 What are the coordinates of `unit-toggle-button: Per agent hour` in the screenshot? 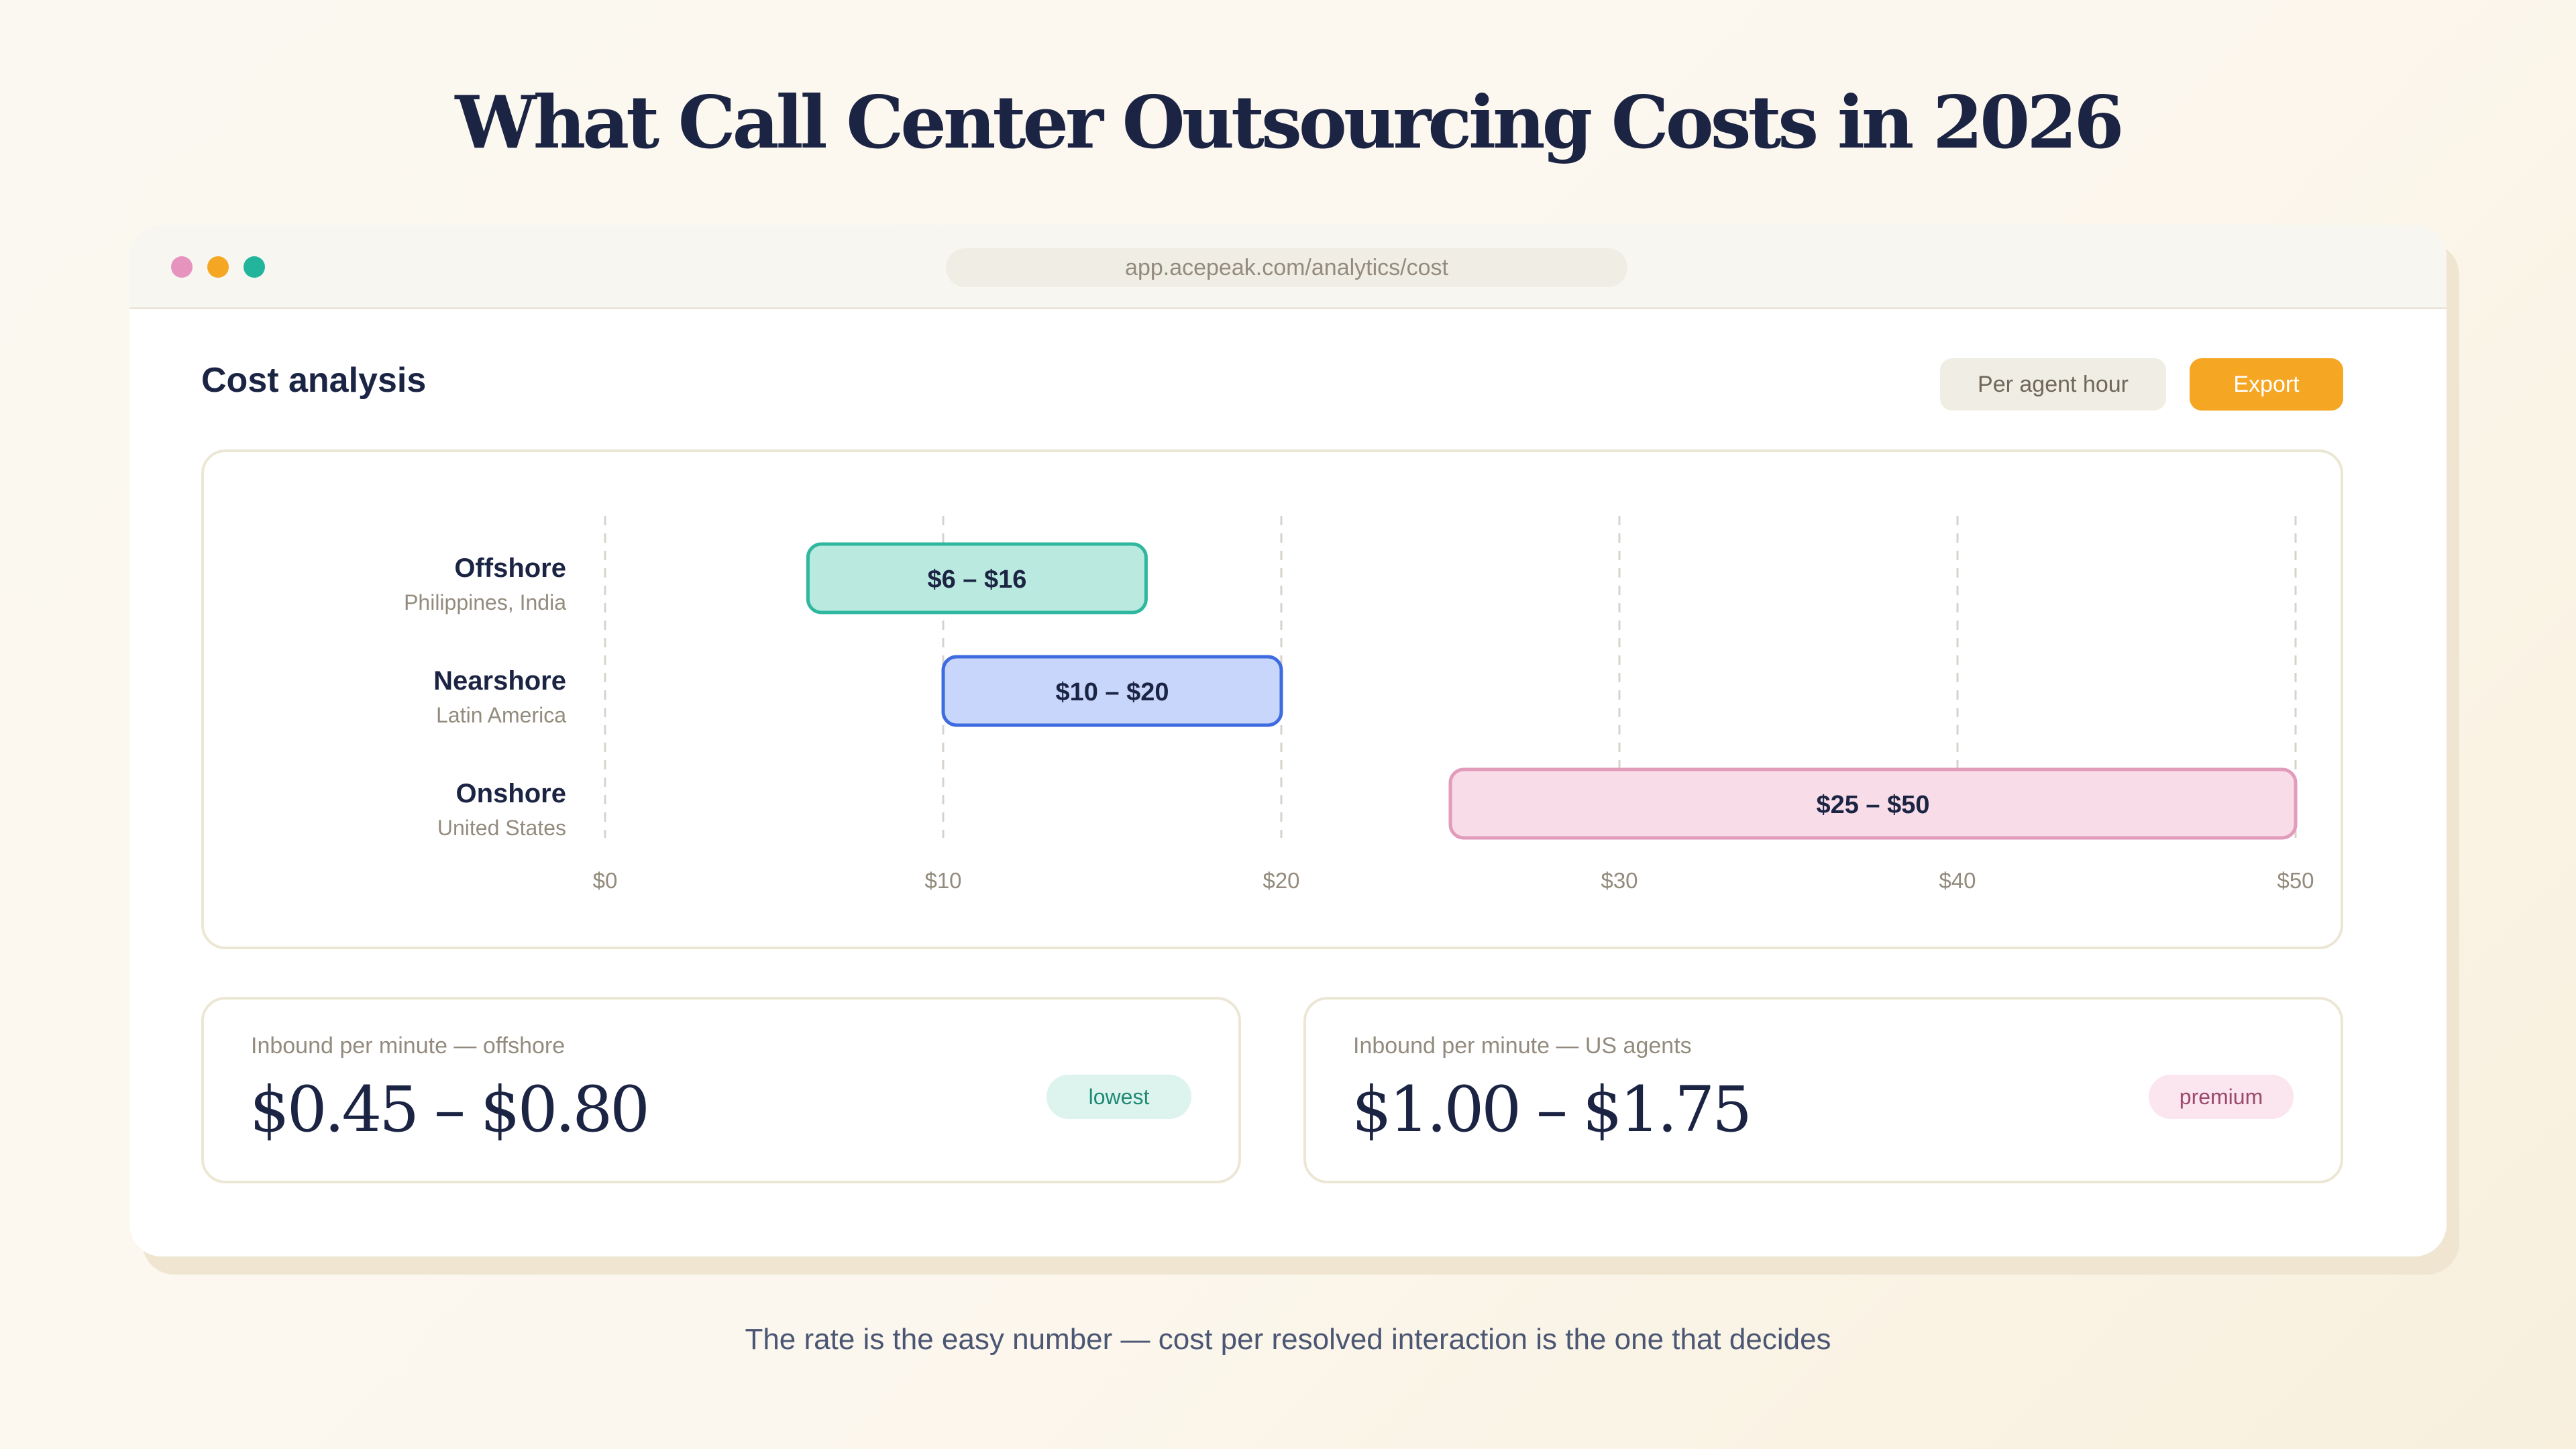 It's located at (2053, 384).